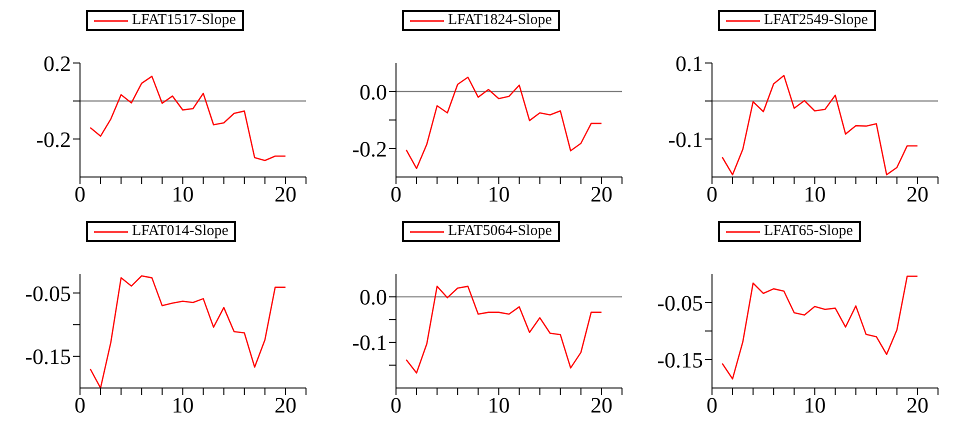 The width and height of the screenshot is (956, 430). I want to click on y-tick-label: 0.1, so click(689, 63).